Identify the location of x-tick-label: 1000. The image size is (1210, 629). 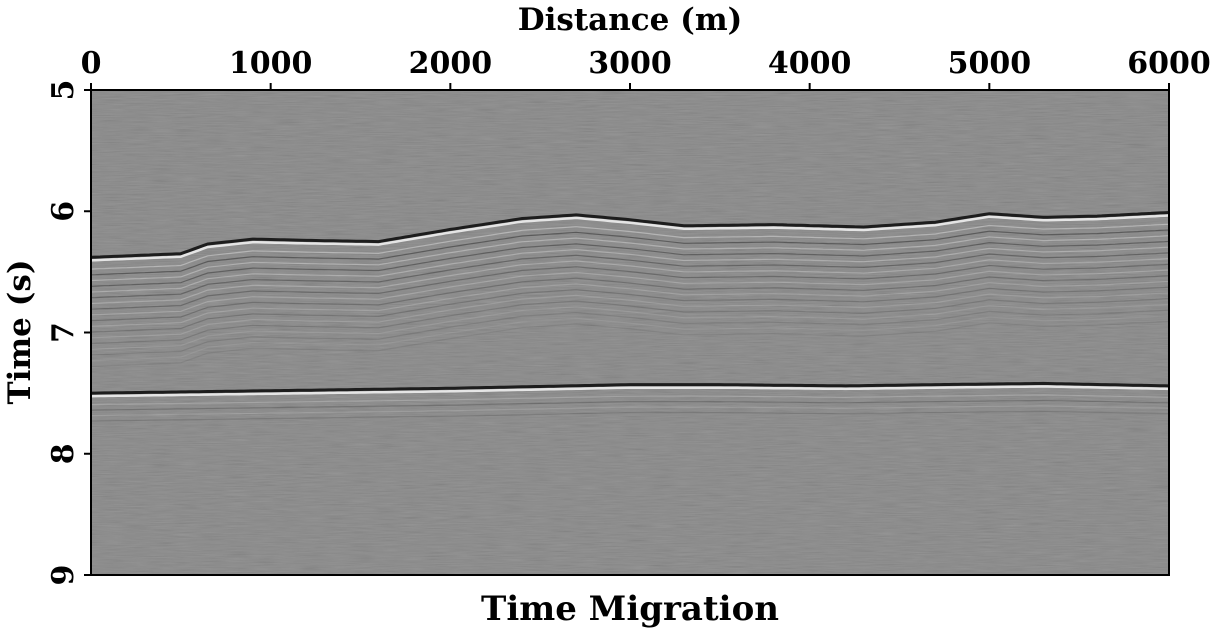
(271, 63).